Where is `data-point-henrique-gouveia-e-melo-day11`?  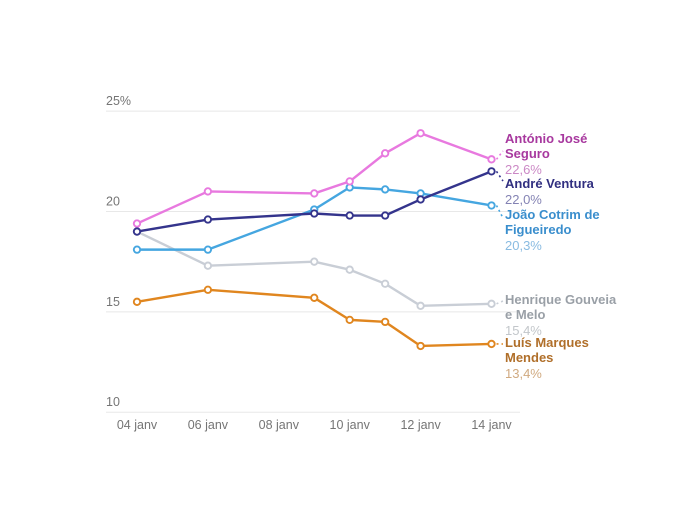 data-point-henrique-gouveia-e-melo-day11 is located at coordinates (385, 283).